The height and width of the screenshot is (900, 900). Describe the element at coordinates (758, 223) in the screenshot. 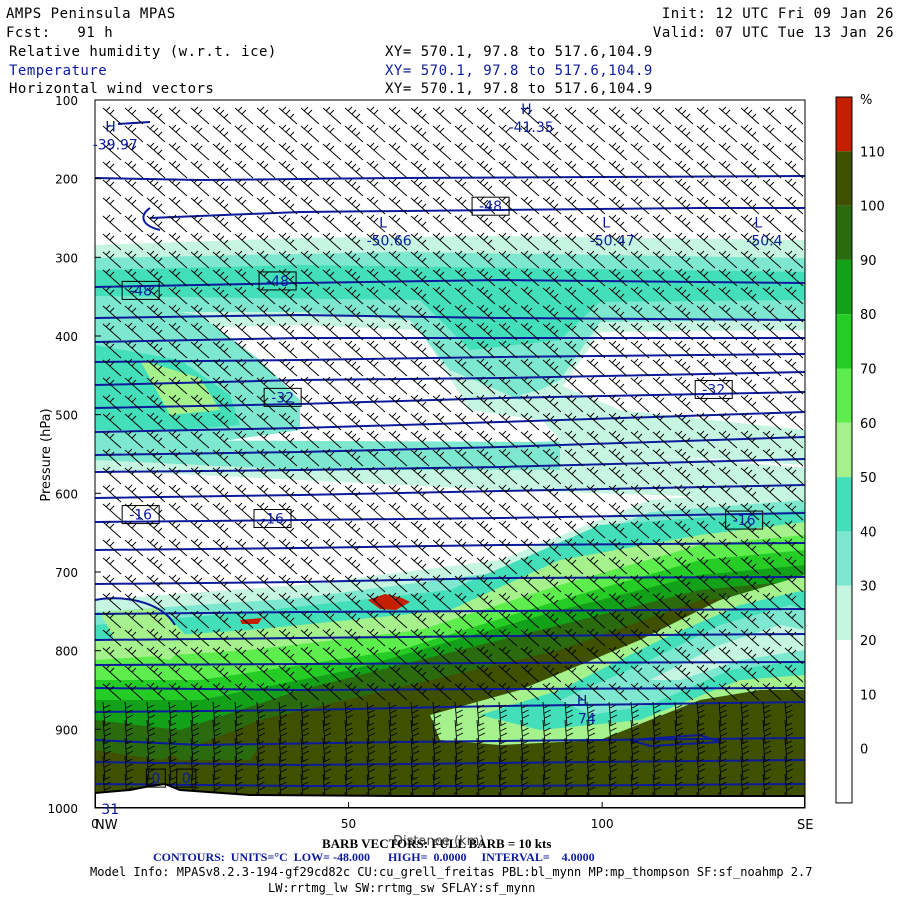

I see `extremum-kind-4: L` at that location.